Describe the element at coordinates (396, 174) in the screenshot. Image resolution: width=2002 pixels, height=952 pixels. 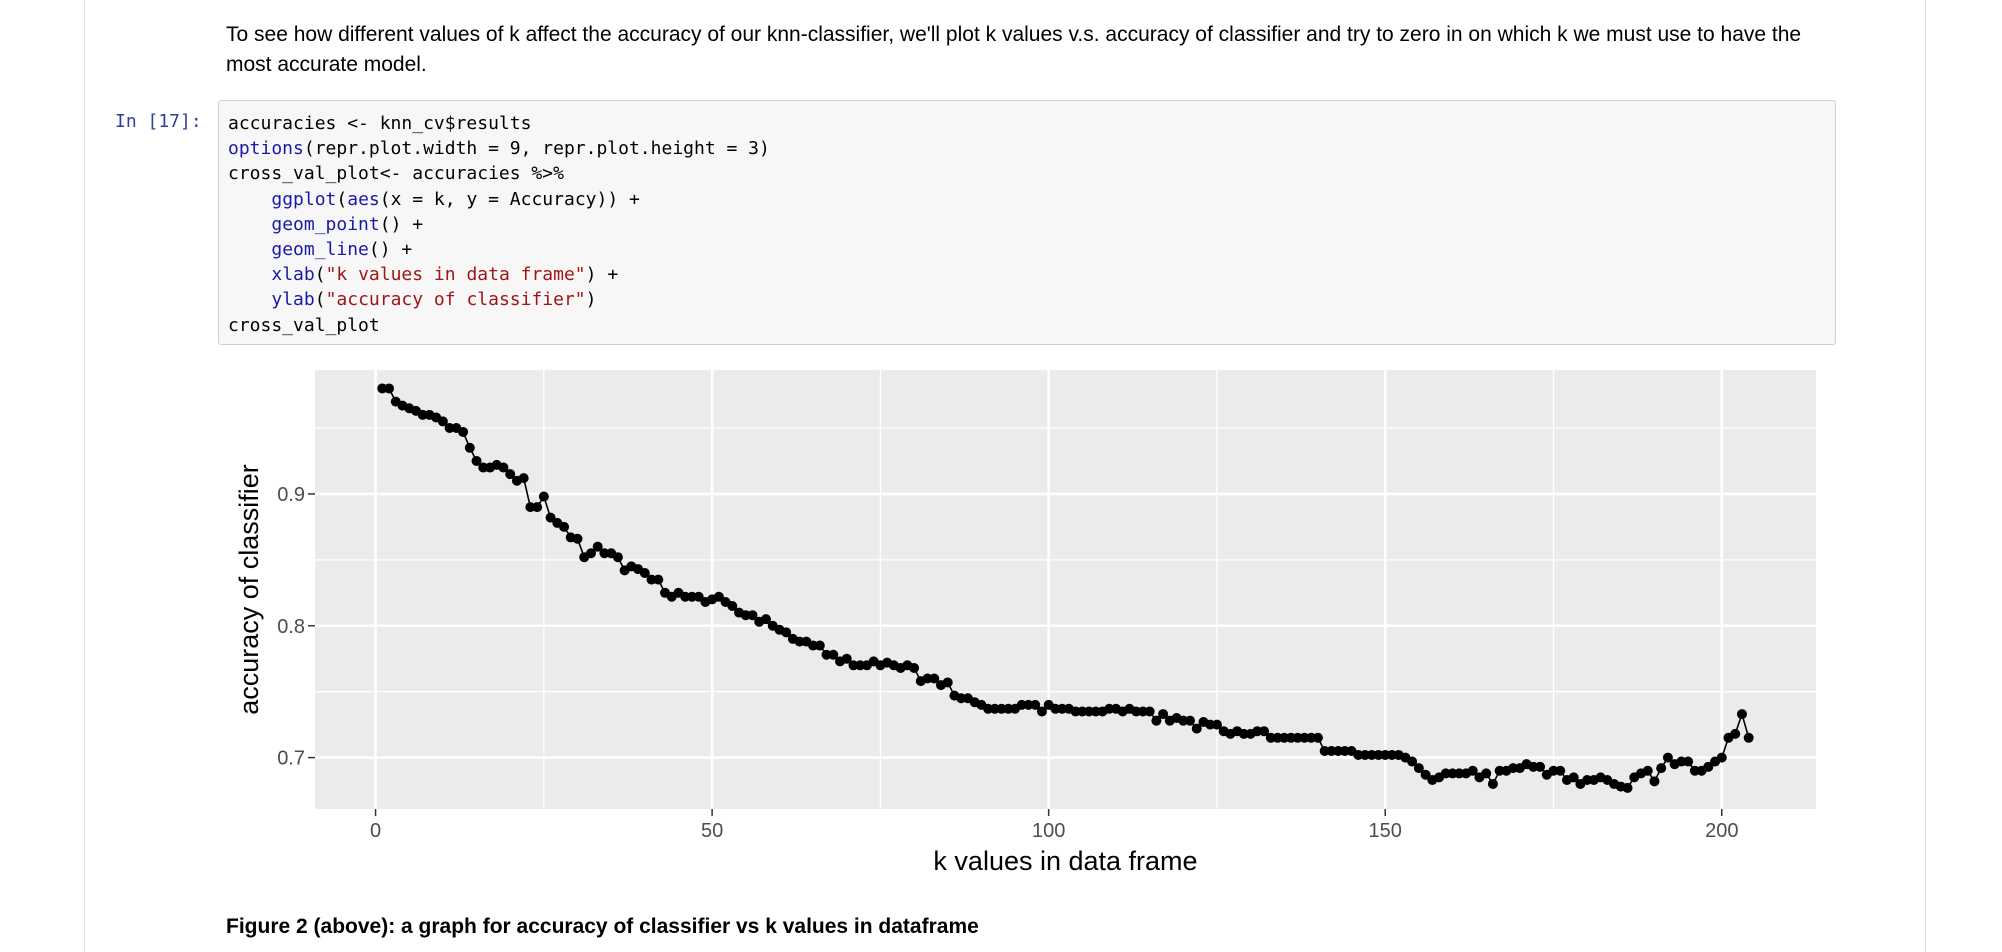
I see `code-token: cross_val_plot<- accuracies %>%` at that location.